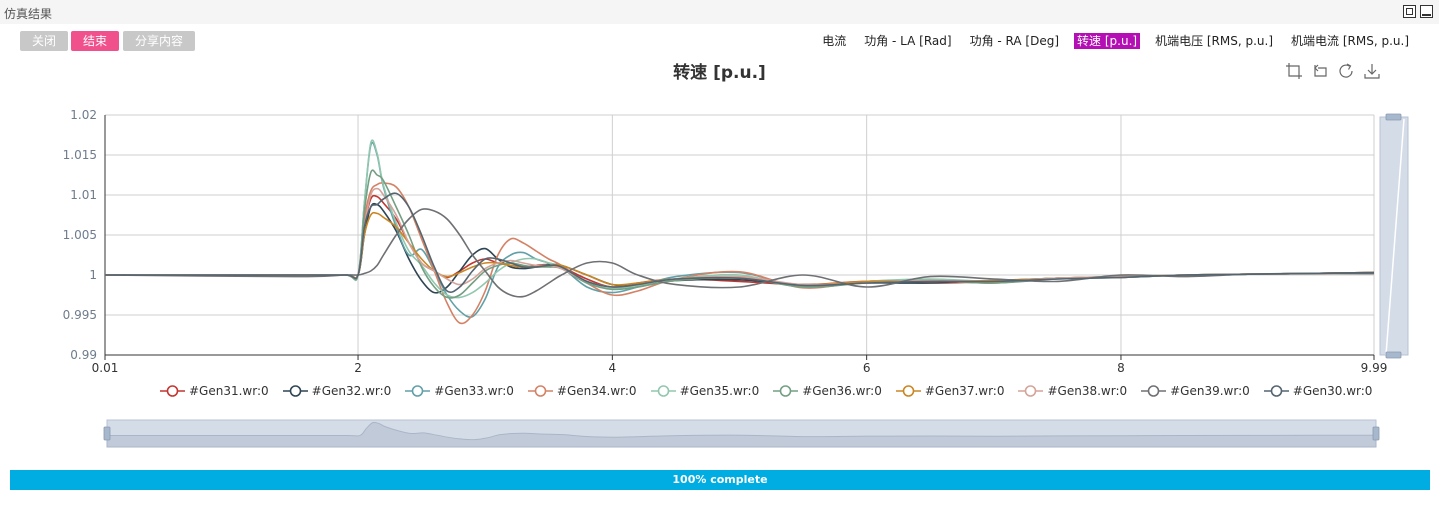 The width and height of the screenshot is (1439, 517). I want to click on y-tick-label: 1.015, so click(80, 155).